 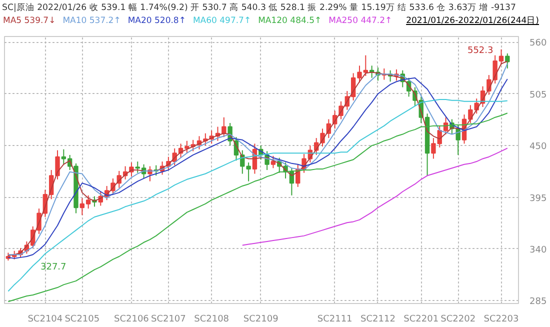 What do you see at coordinates (480, 51) in the screenshot?
I see `annotation: 552.3` at bounding box center [480, 51].